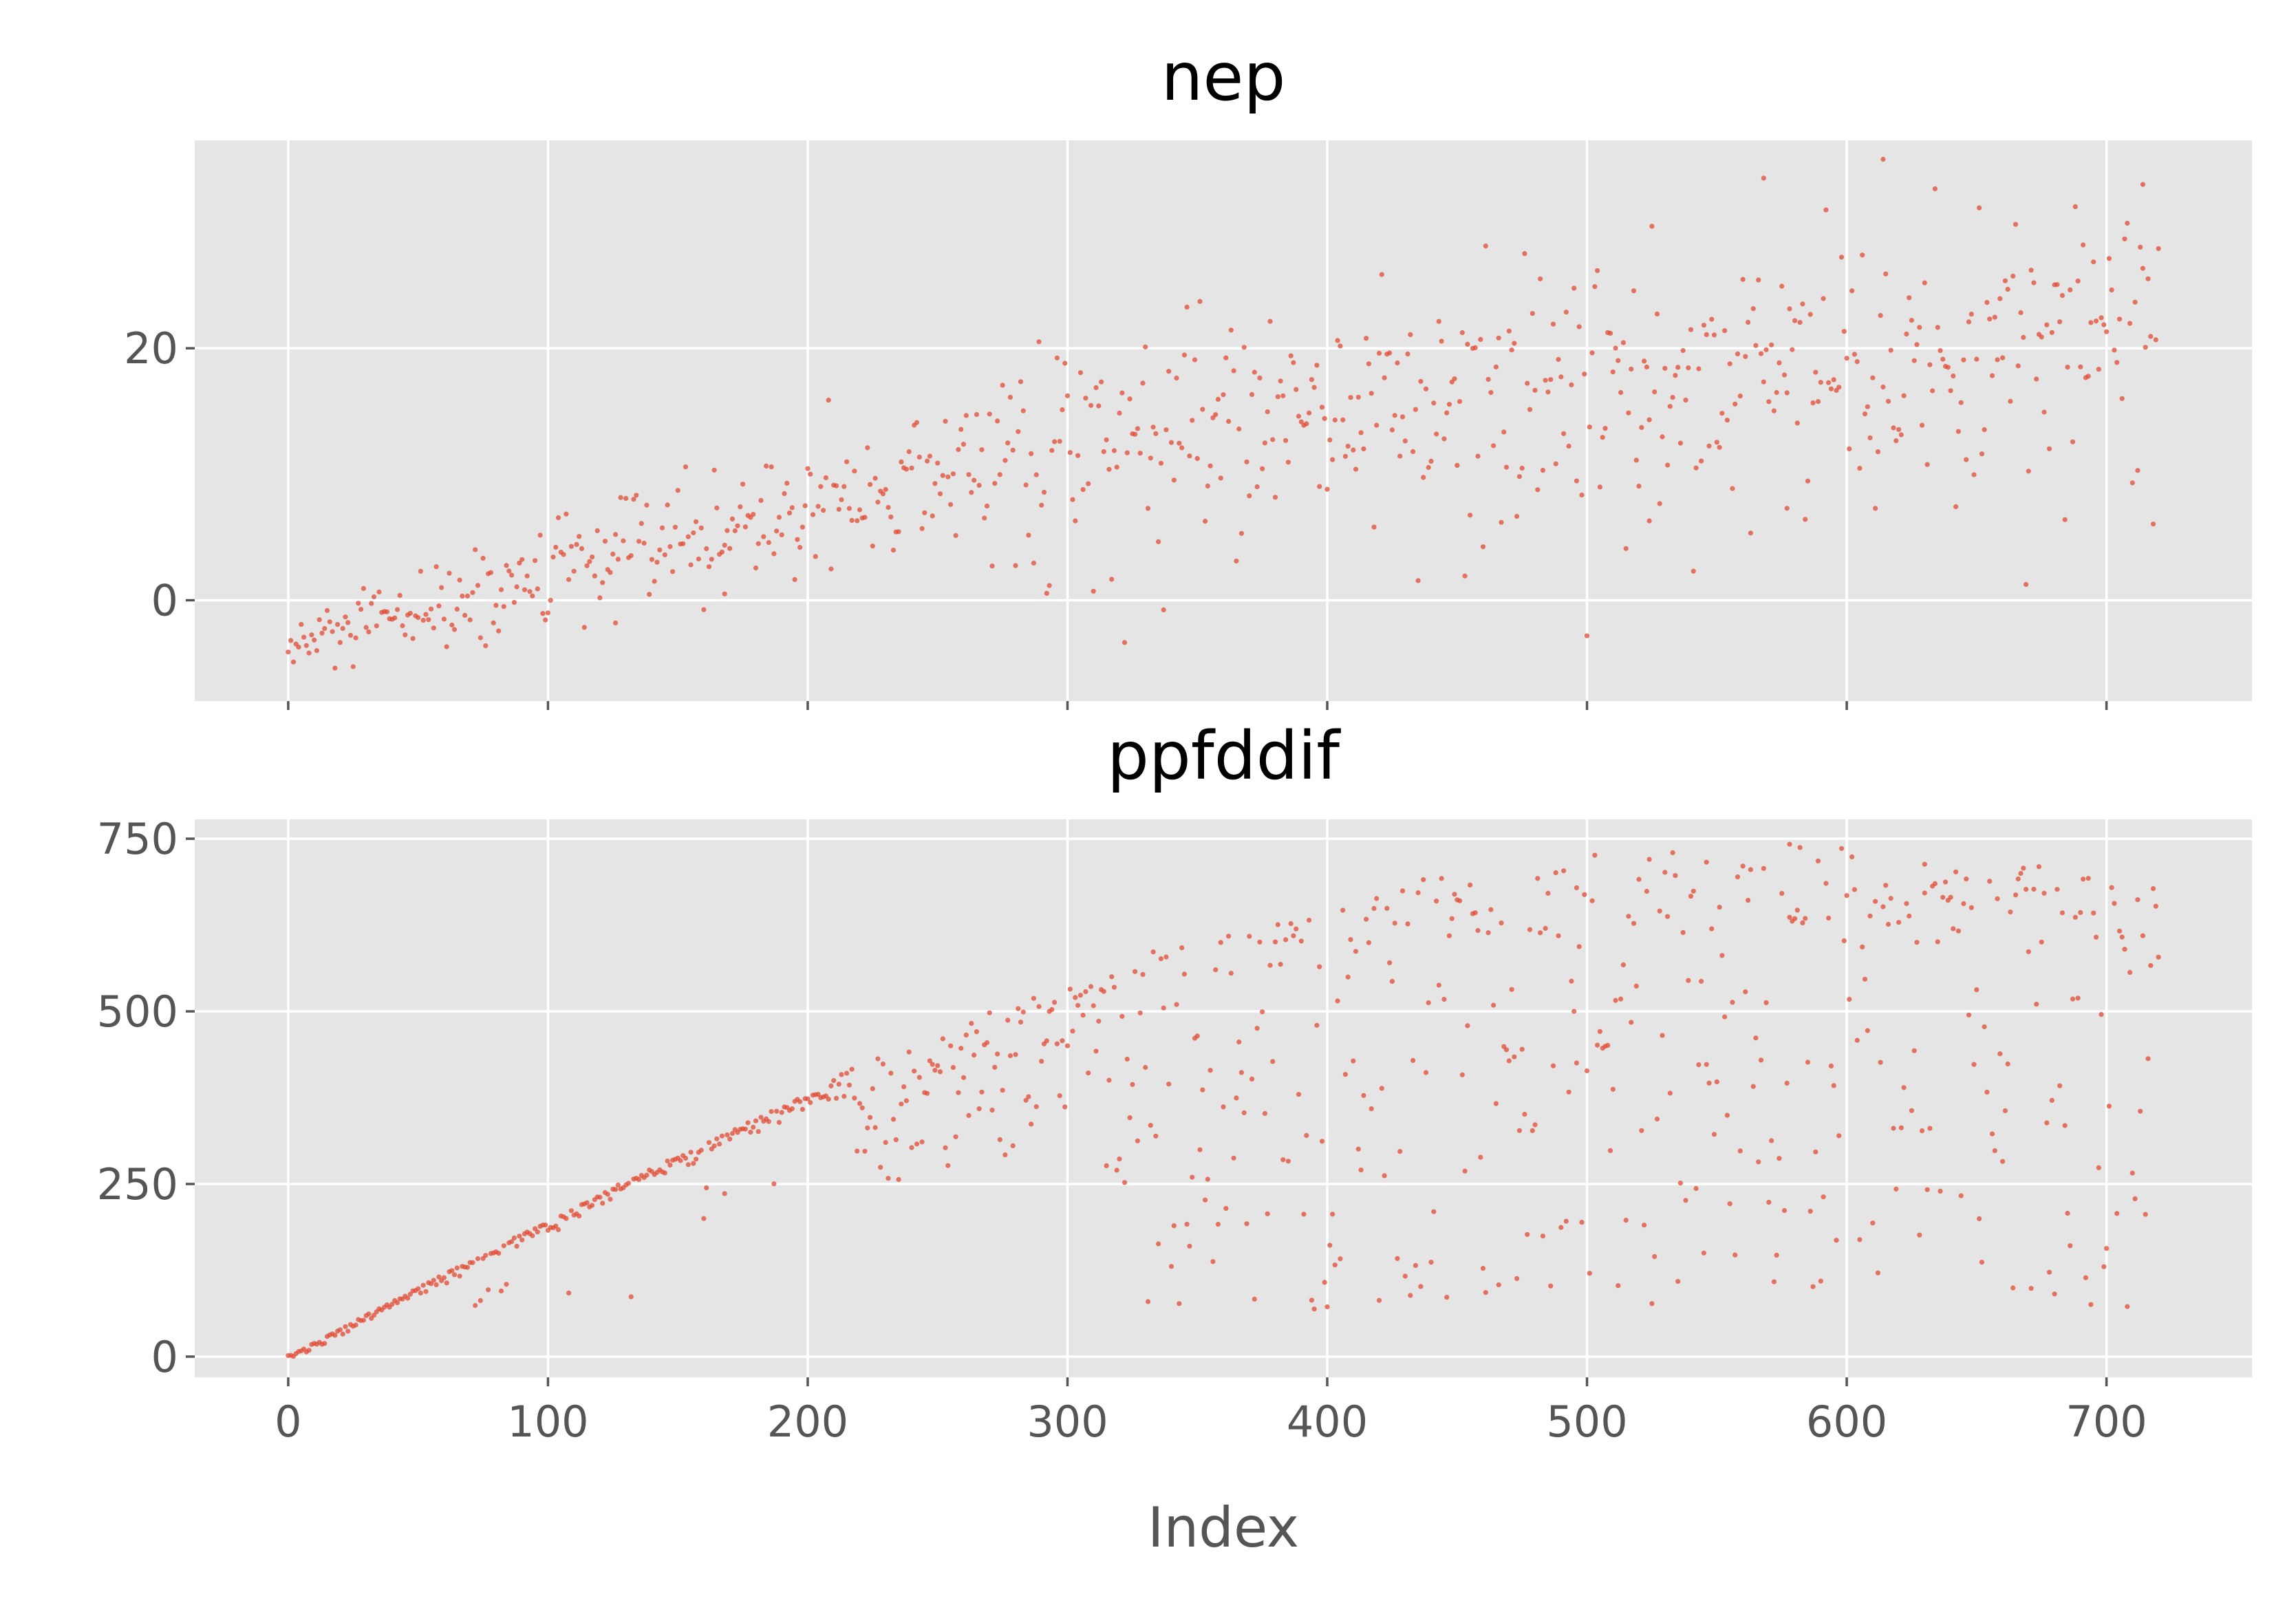 This screenshot has width=2296, height=1603. Describe the element at coordinates (137, 839) in the screenshot. I see `ppfddif-ytick-label-750: 750` at that location.